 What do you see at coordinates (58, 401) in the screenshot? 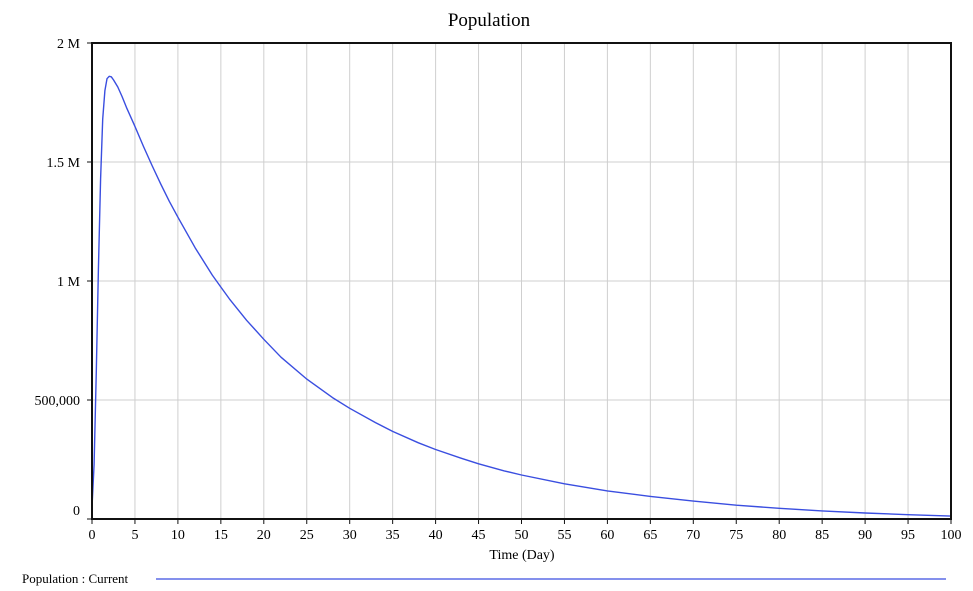
I see `y-tick-label: 500,000` at bounding box center [58, 401].